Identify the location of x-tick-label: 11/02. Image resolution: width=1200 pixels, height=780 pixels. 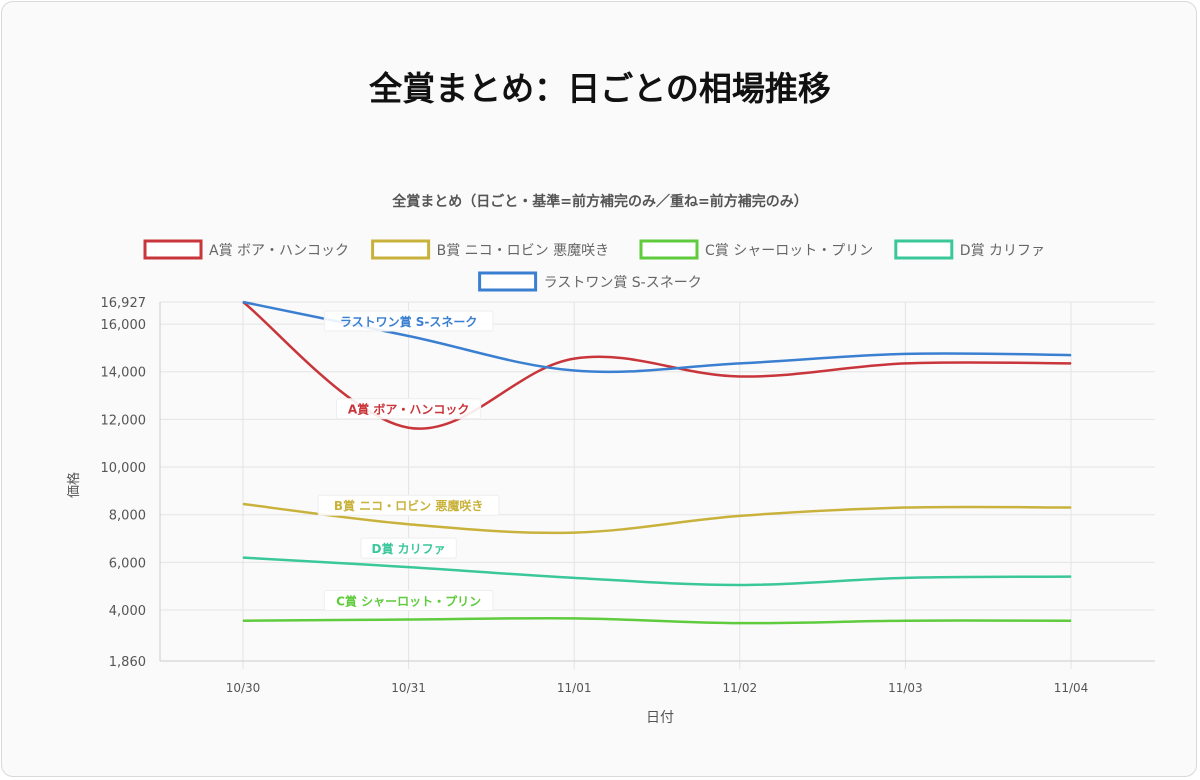
(740, 688).